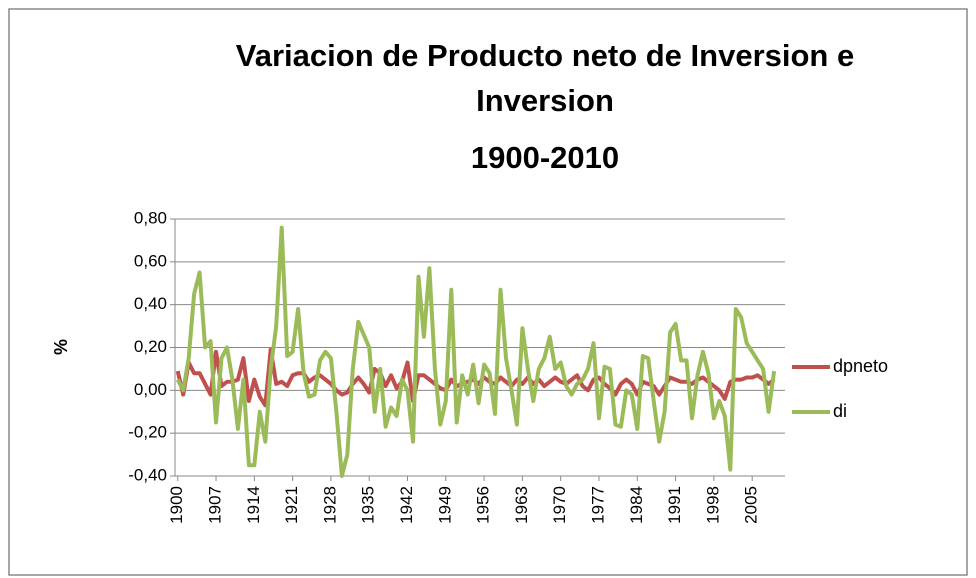 Image resolution: width=976 pixels, height=578 pixels. I want to click on y-tick-label: 0,80, so click(150, 217).